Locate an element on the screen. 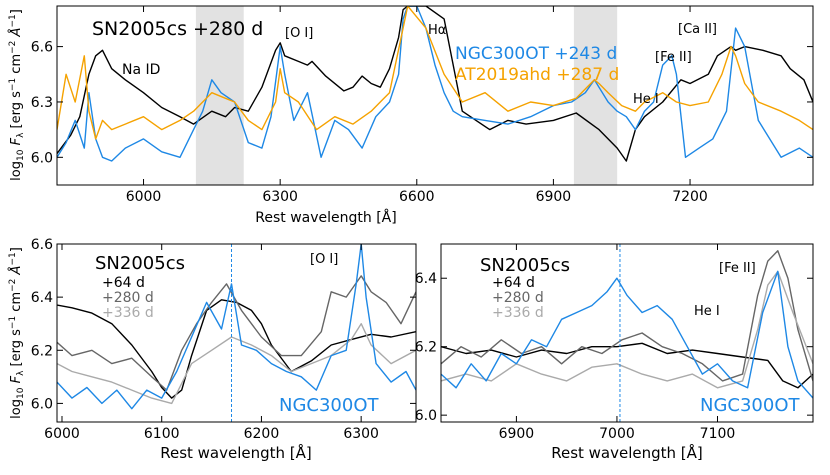 Image resolution: width=830 pixels, height=475 pixels. label-ca-ii: [Ca II] is located at coordinates (697, 29).